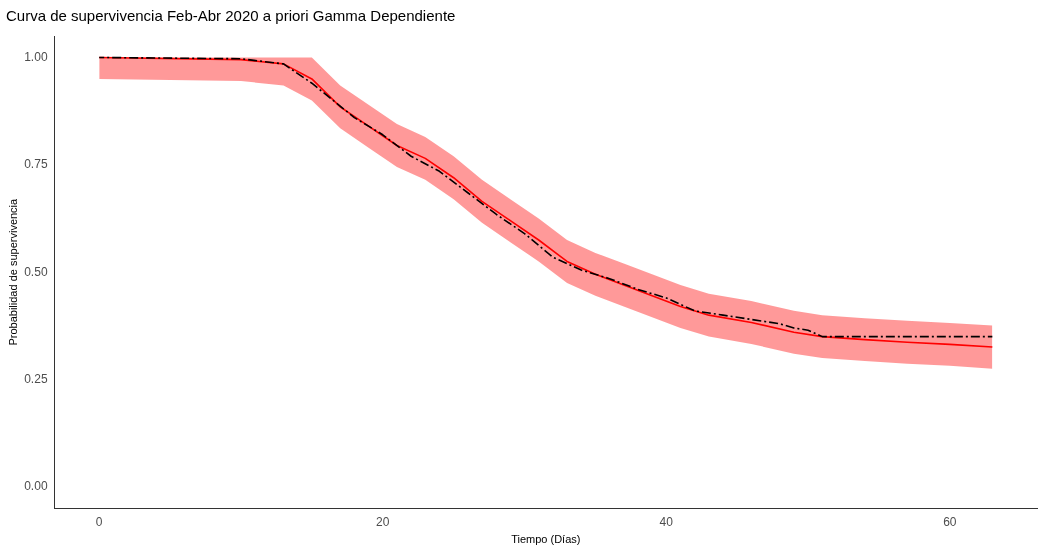 This screenshot has width=1039, height=550. What do you see at coordinates (950, 521) in the screenshot?
I see `x-tick-label: 60` at bounding box center [950, 521].